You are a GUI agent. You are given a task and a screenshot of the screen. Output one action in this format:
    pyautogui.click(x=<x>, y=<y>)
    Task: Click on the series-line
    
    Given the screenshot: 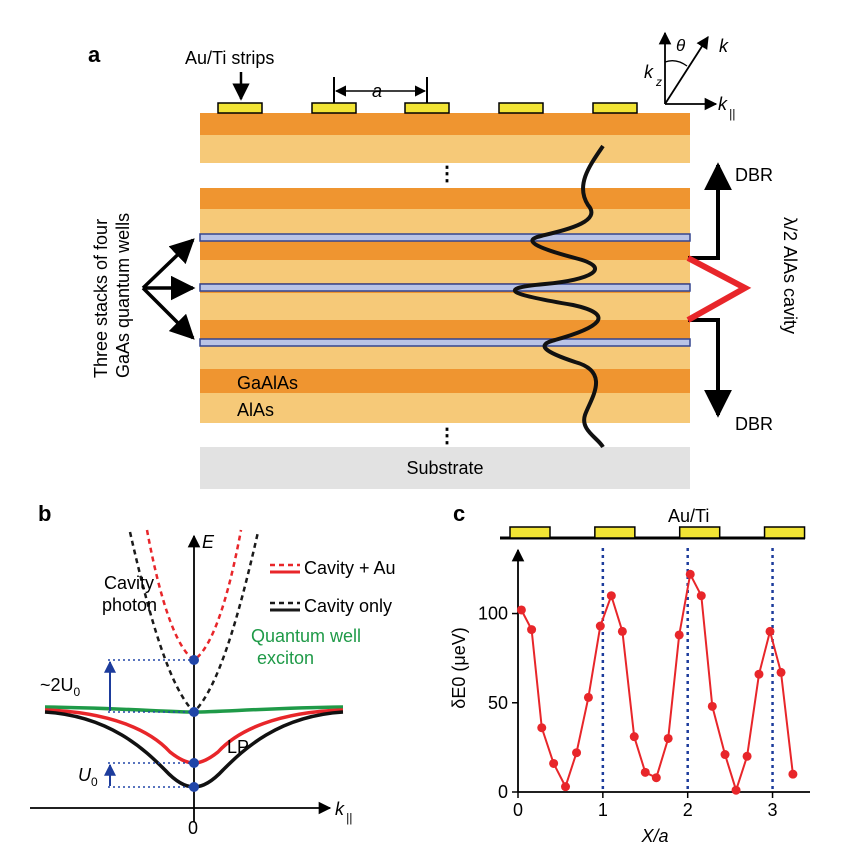 What is the action you would take?
    pyautogui.click(x=657, y=682)
    